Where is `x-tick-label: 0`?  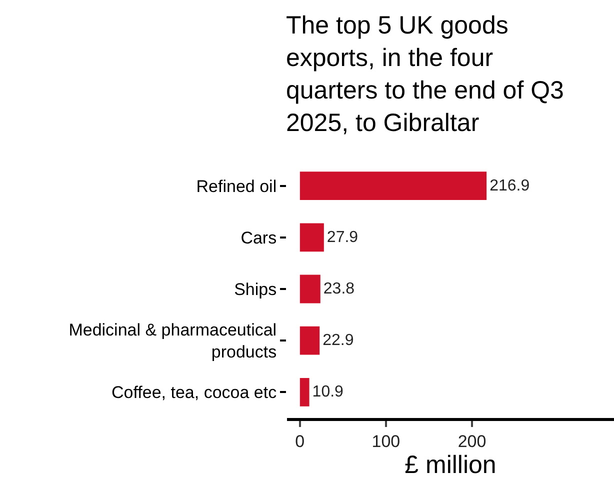
x-tick-label: 0 is located at coordinates (300, 442).